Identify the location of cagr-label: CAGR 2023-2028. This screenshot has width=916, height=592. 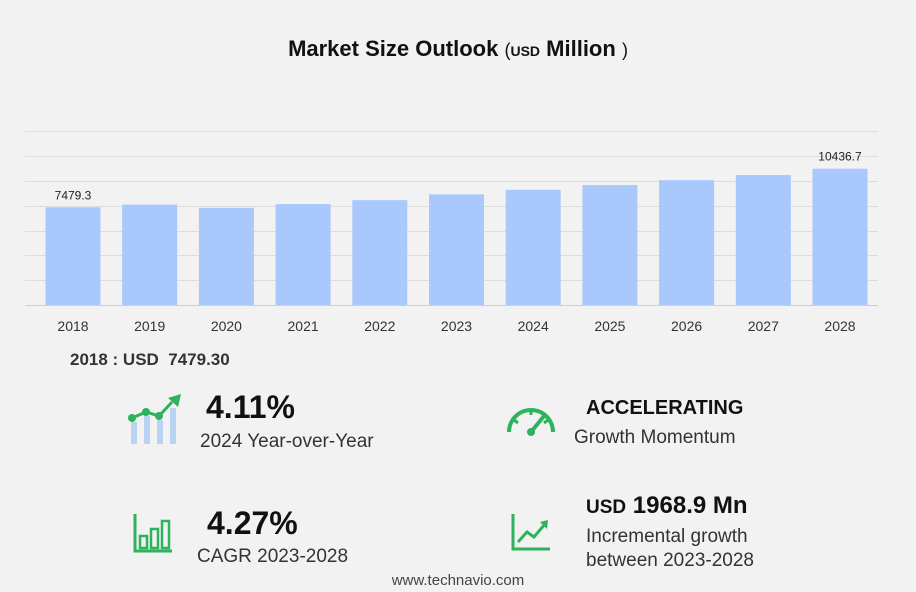
(273, 556).